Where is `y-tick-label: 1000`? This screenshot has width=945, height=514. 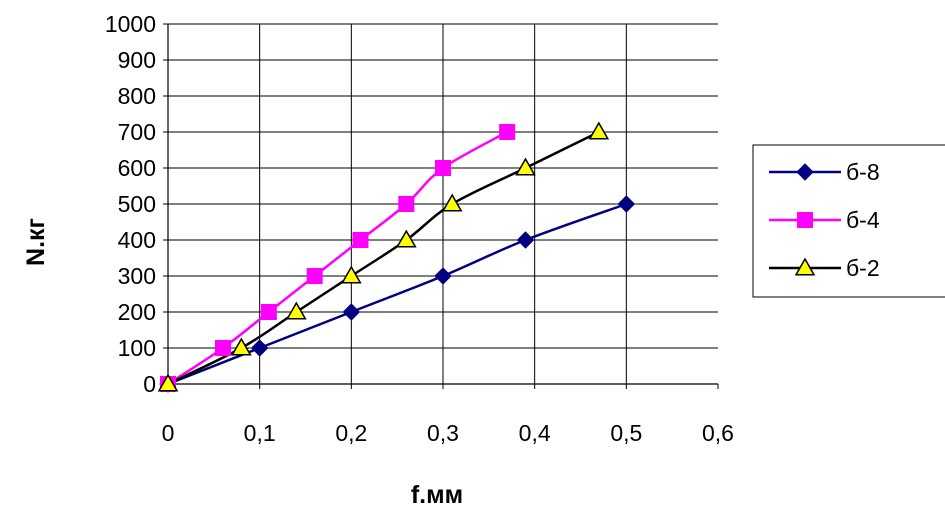 y-tick-label: 1000 is located at coordinates (130, 24).